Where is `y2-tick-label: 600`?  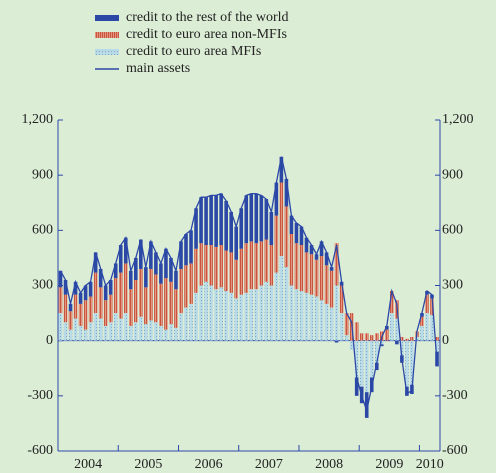
y2-tick-label: 600 is located at coordinates (452, 230).